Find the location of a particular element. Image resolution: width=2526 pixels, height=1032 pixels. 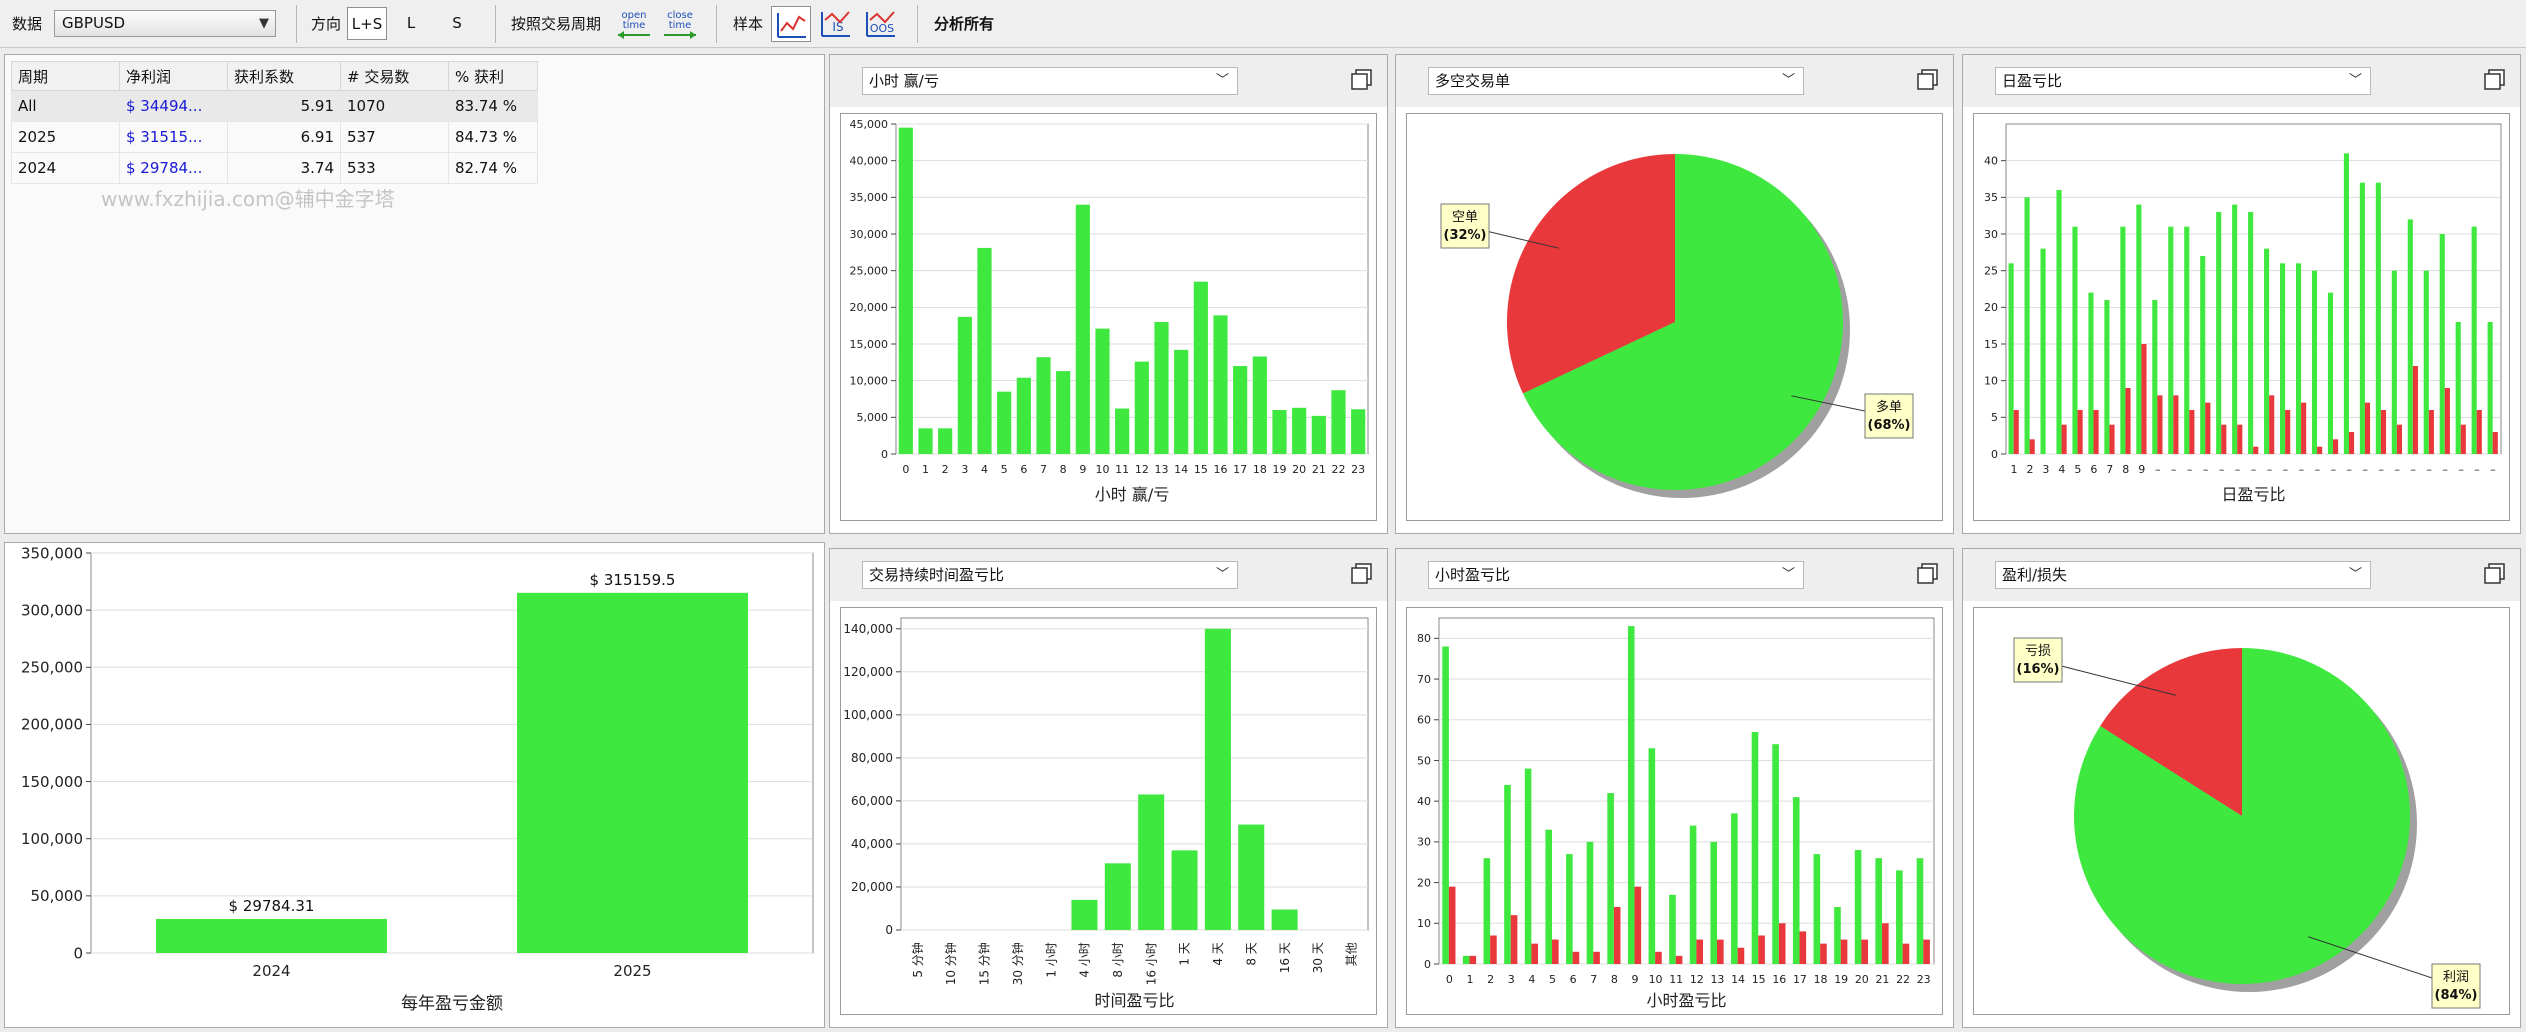

column-header: # 交易数 is located at coordinates (395, 76).